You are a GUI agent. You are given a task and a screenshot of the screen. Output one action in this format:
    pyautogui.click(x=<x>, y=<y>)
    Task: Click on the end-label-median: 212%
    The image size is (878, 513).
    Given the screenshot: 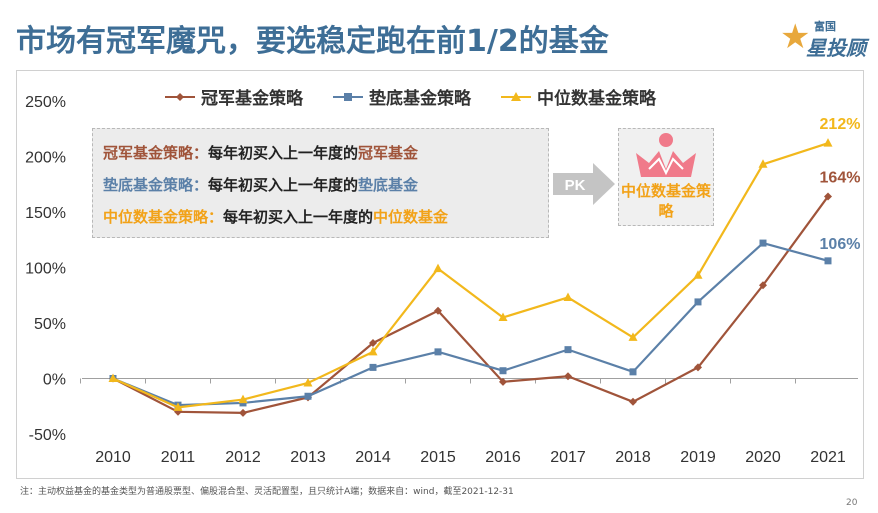 What is the action you would take?
    pyautogui.click(x=840, y=124)
    